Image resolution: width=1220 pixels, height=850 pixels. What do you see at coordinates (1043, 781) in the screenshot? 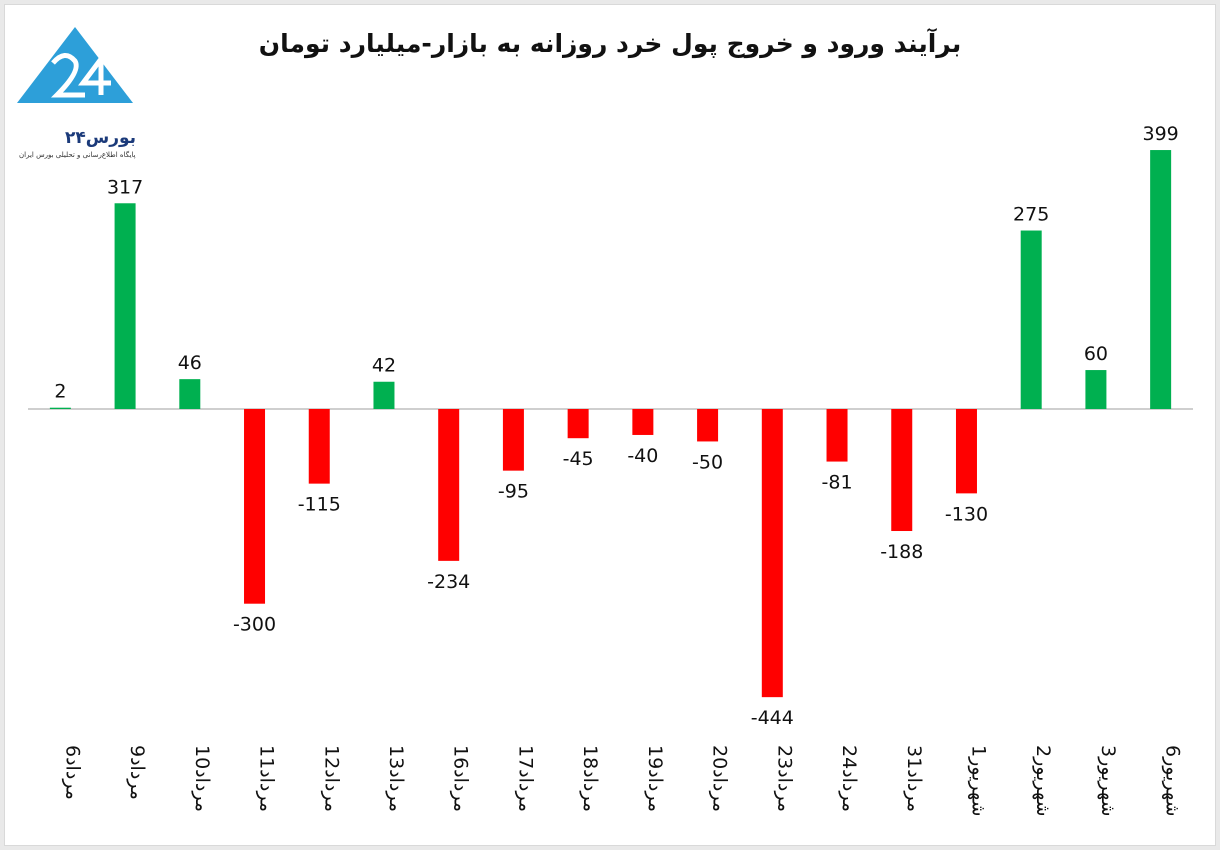
I see `x-tick-label: 2شهریور` at bounding box center [1043, 781].